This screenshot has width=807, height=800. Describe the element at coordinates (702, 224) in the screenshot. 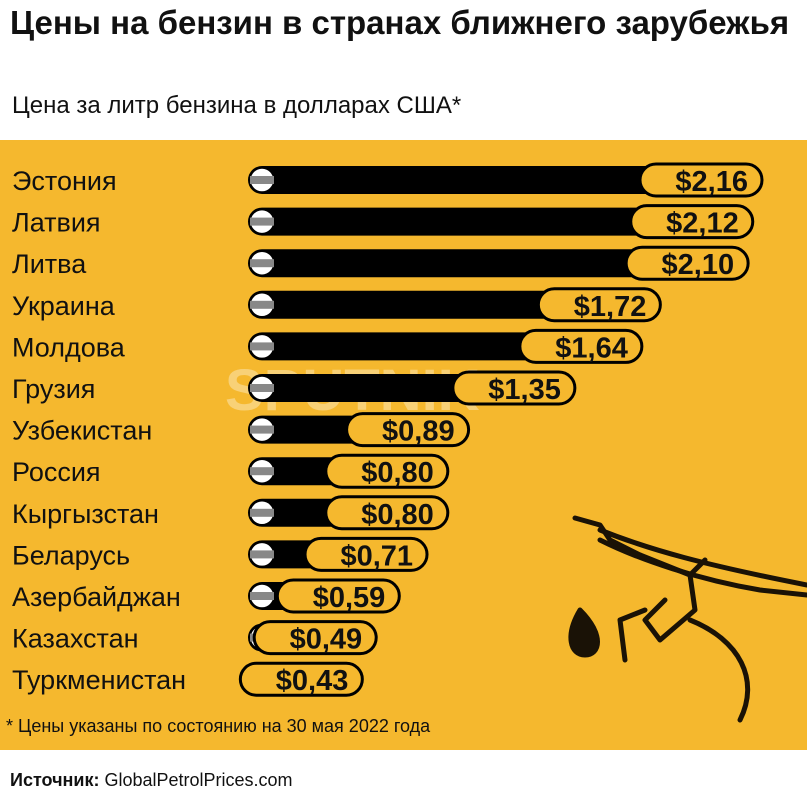

I see `value-label: $2,12` at that location.